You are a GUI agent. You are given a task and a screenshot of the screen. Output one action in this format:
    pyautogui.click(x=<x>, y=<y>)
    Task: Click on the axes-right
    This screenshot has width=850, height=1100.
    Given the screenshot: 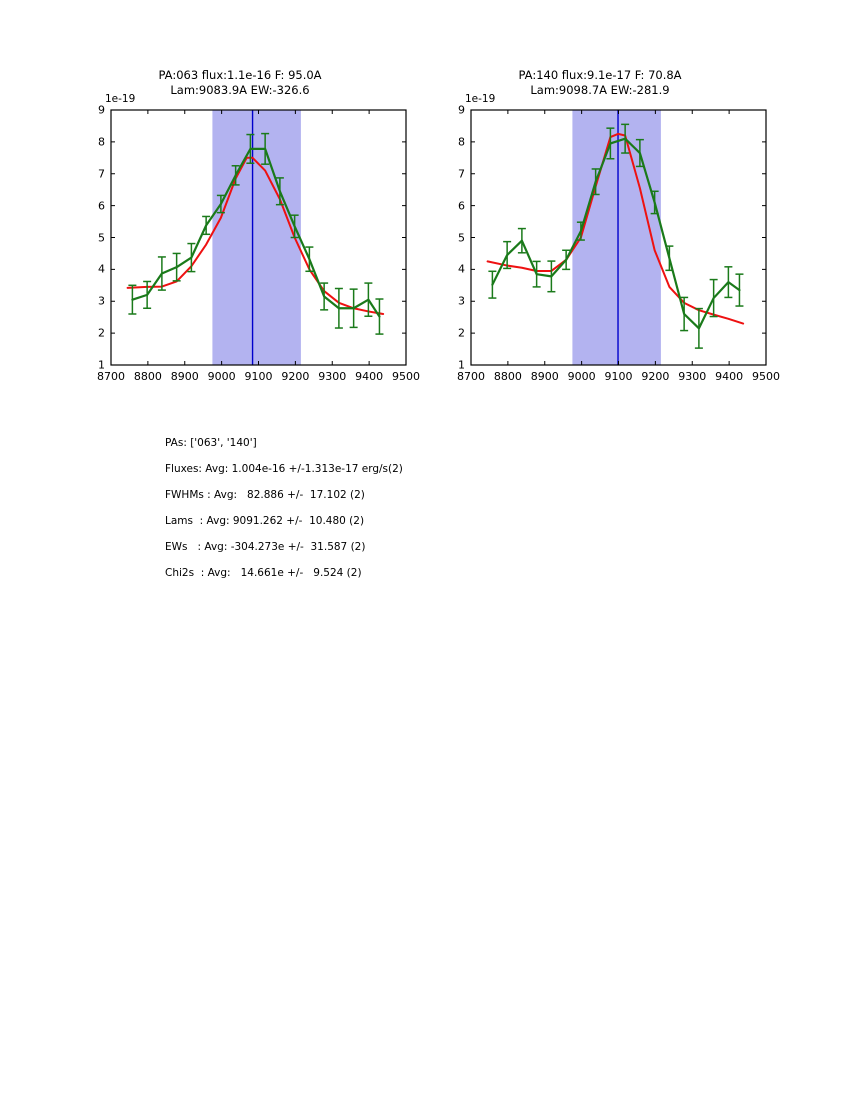 What is the action you would take?
    pyautogui.click(x=618, y=237)
    